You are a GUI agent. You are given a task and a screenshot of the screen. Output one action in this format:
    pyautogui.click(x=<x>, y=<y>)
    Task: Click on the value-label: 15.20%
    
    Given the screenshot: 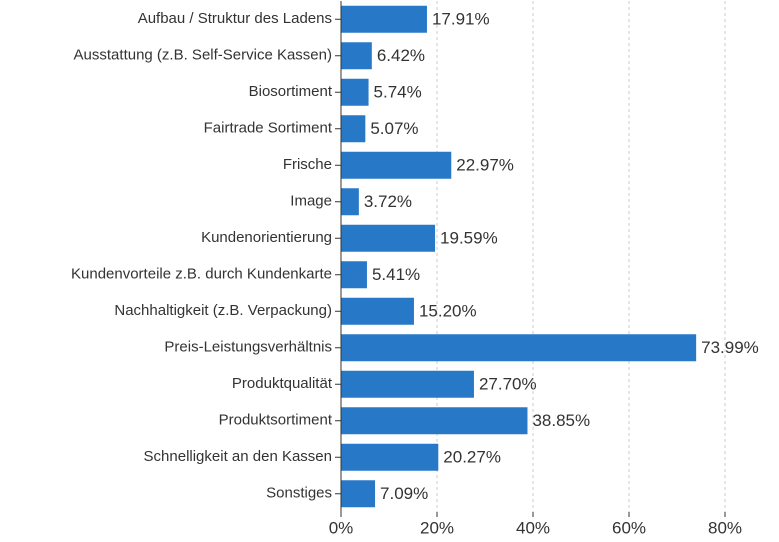 What is the action you would take?
    pyautogui.click(x=448, y=311)
    